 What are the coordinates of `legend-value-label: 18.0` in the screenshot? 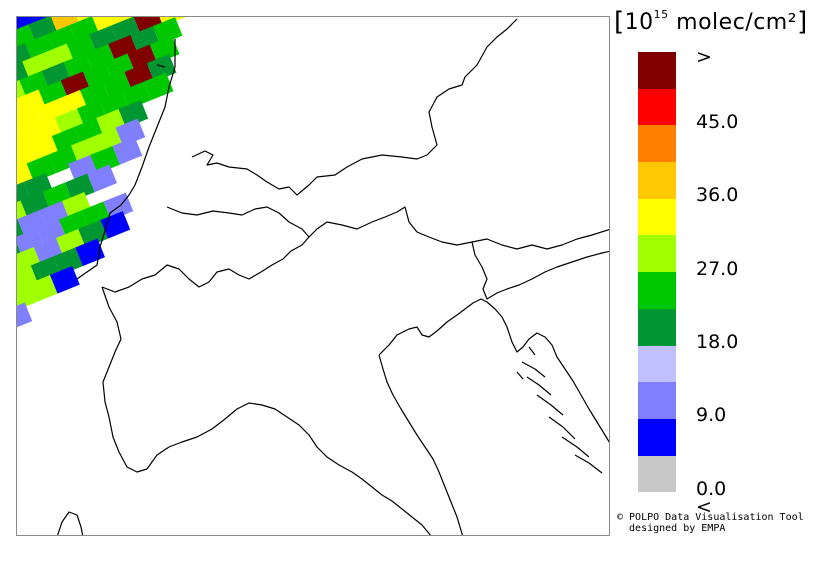 It's located at (717, 341).